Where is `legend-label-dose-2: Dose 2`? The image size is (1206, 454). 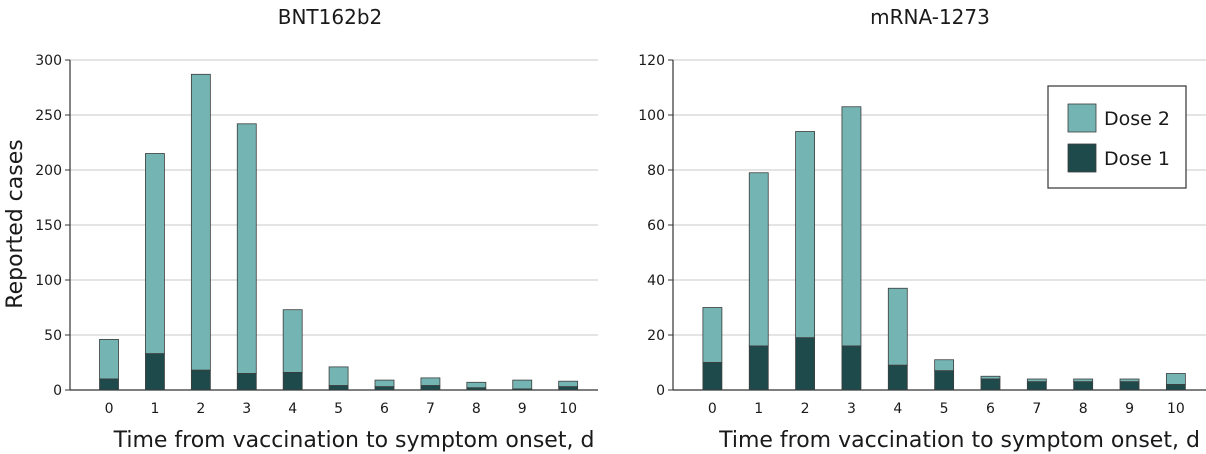 legend-label-dose-2: Dose 2 is located at coordinates (1137, 119).